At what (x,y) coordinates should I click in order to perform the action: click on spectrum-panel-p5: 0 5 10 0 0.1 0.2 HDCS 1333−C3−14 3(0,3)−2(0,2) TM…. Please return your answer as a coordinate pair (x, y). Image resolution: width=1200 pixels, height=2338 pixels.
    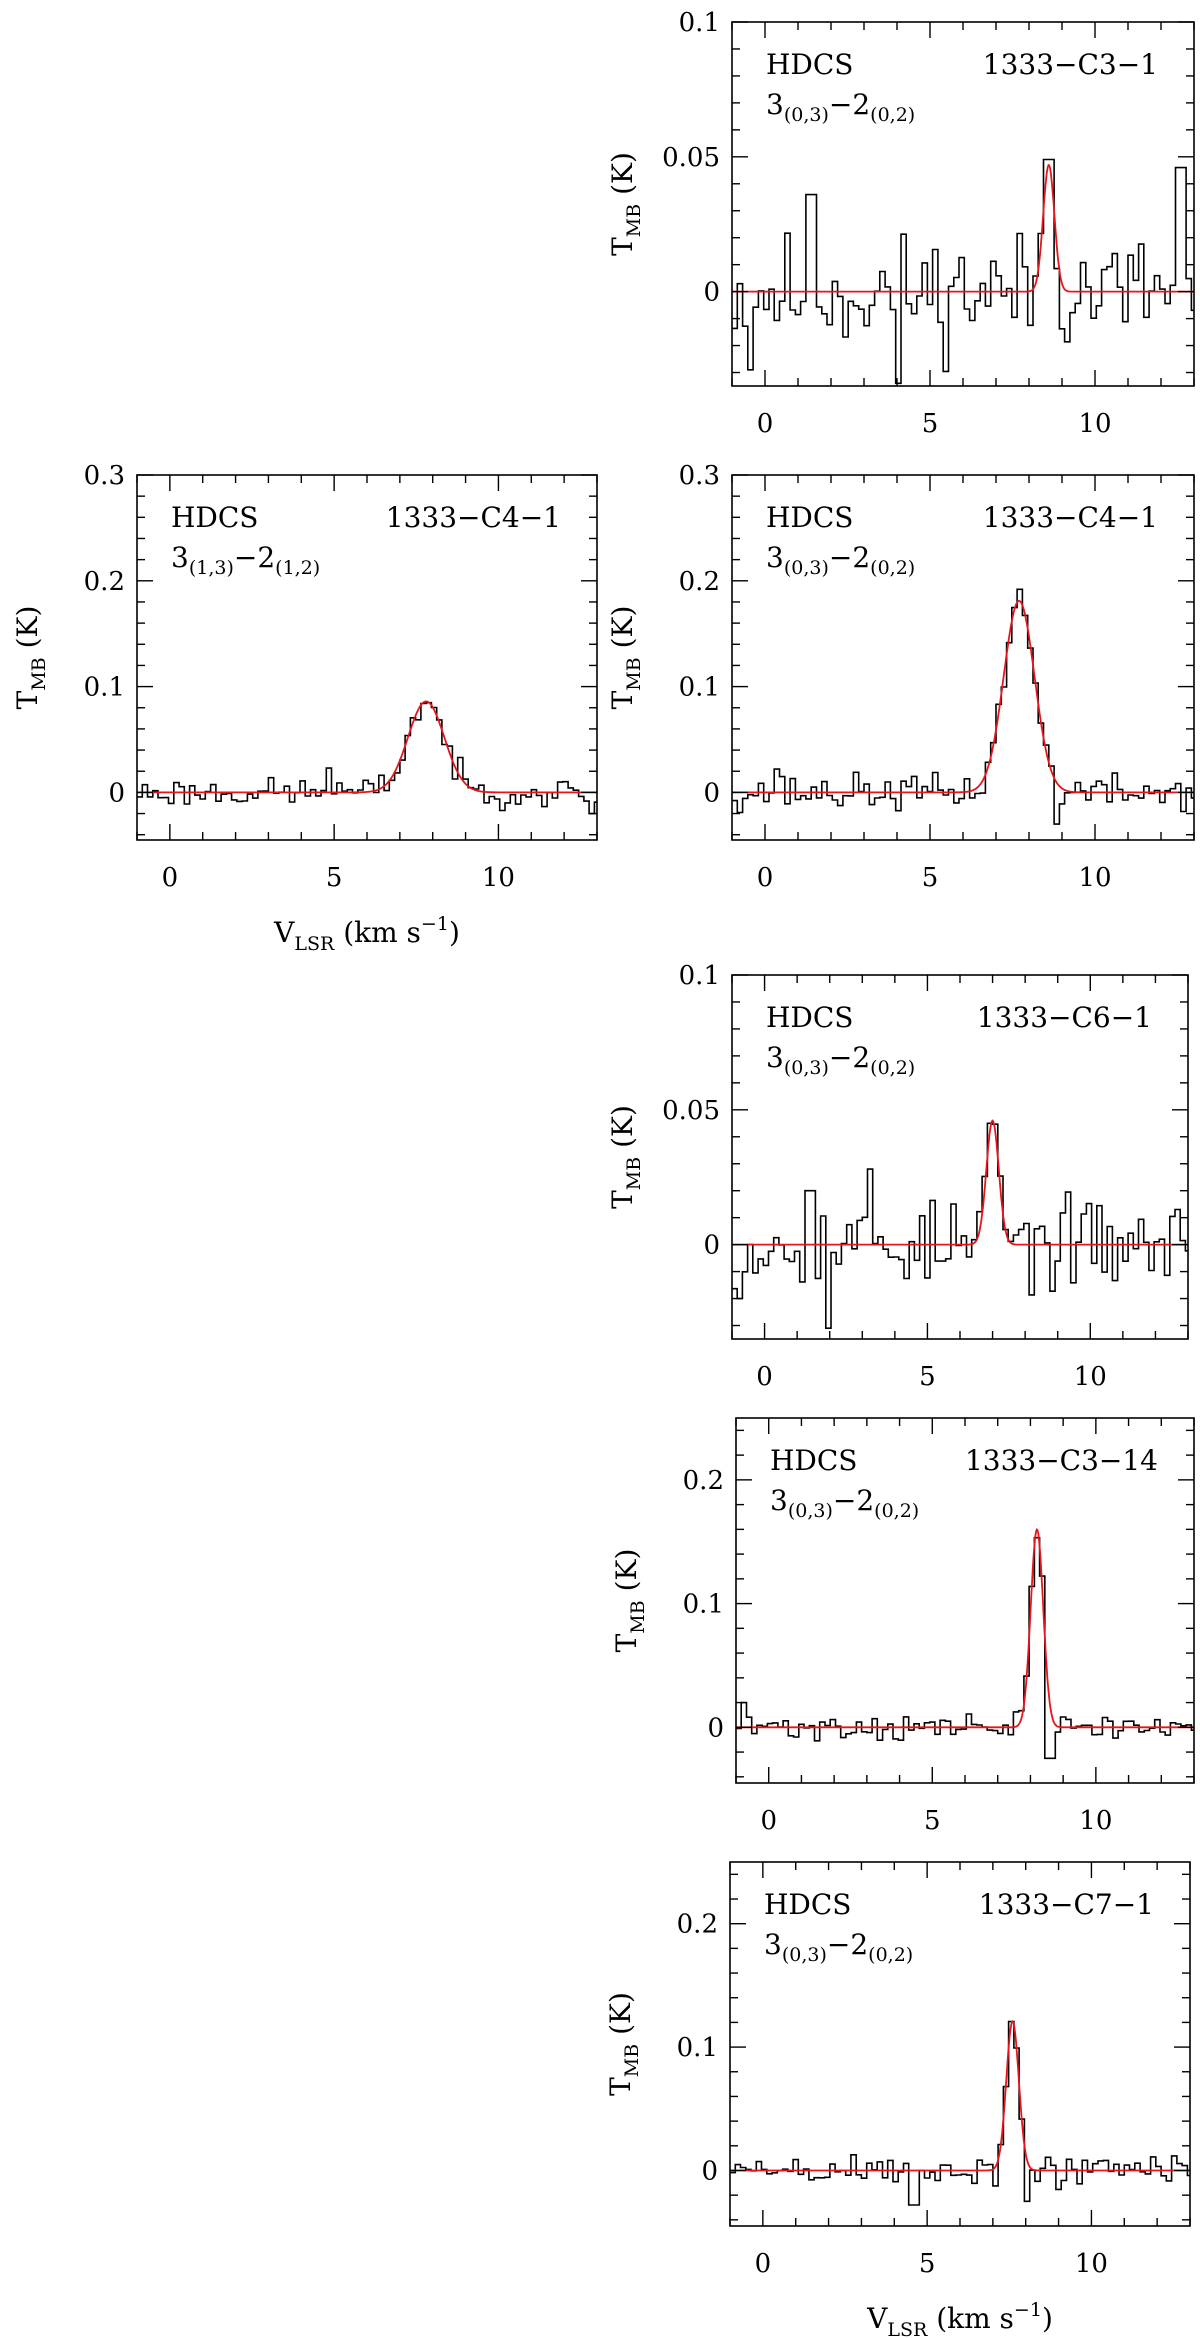
    Looking at the image, I should click on (902, 1626).